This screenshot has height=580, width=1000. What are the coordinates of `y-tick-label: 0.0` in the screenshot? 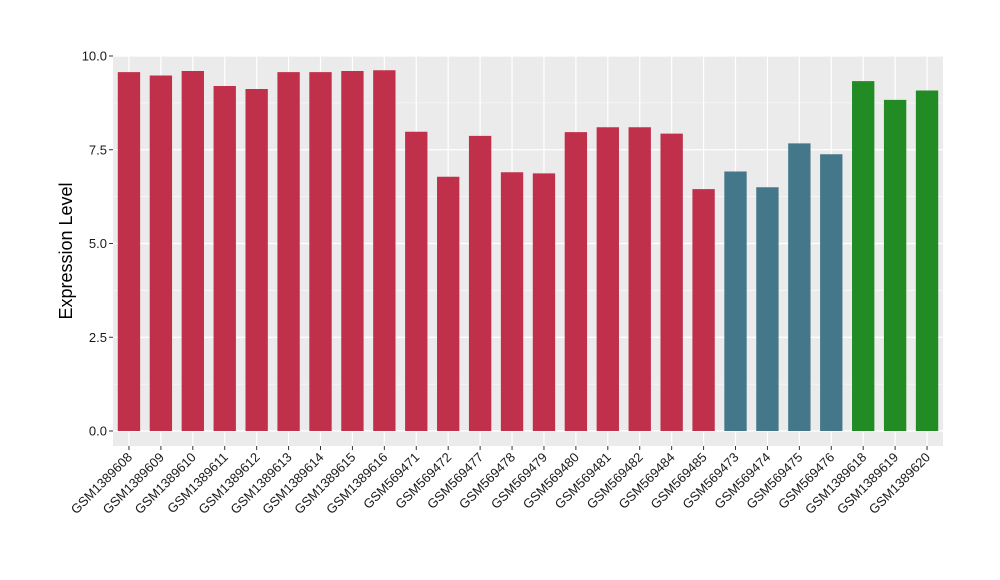 It's located at (98, 431).